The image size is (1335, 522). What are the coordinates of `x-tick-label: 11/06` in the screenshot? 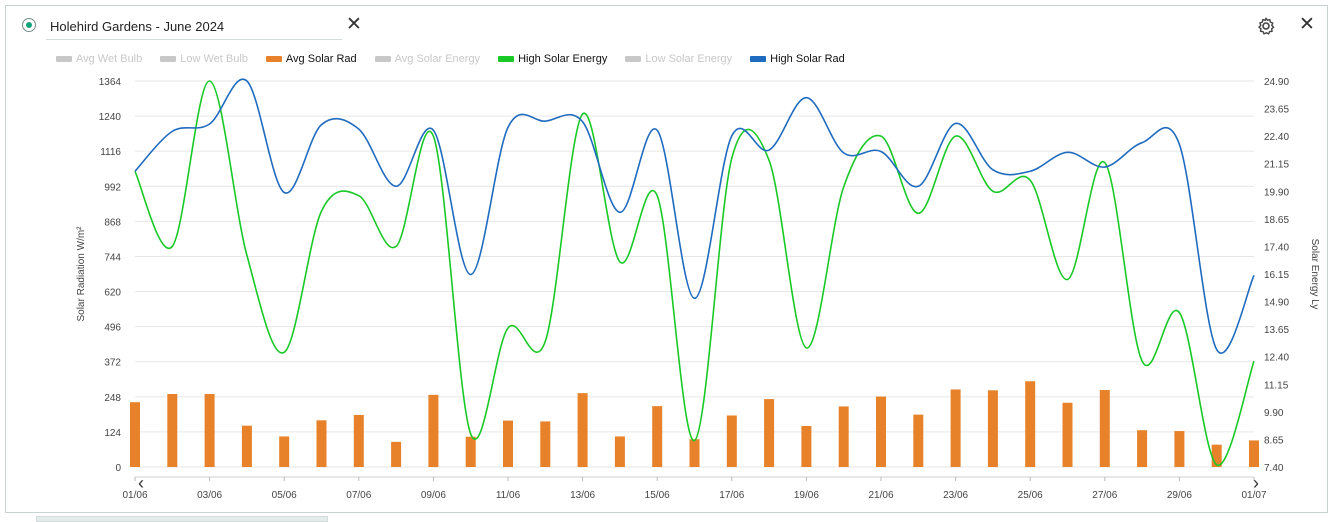 It's located at (508, 495).